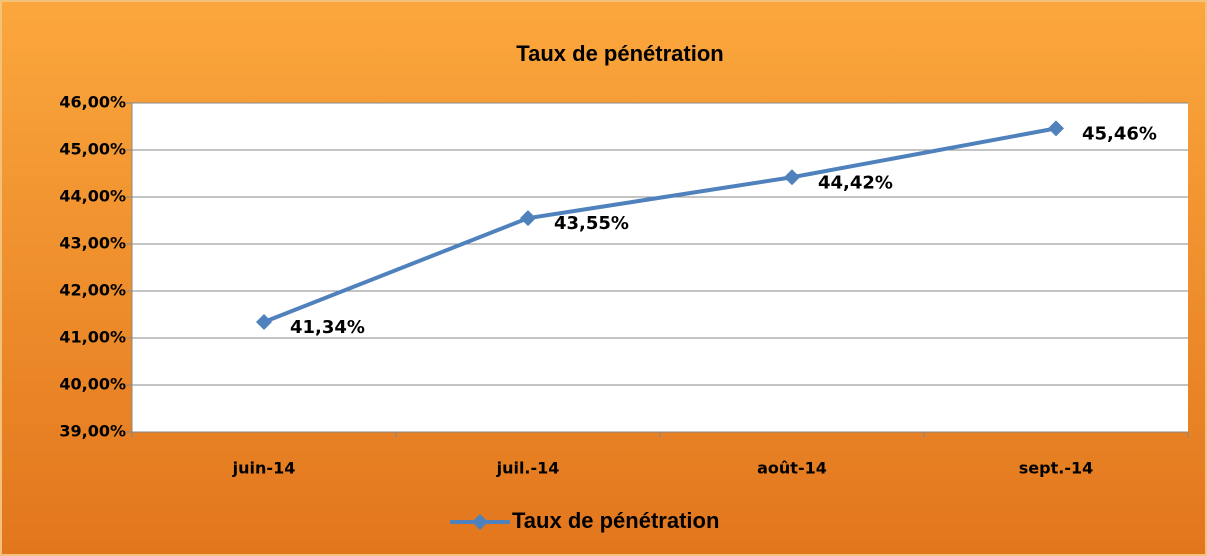 The width and height of the screenshot is (1207, 556). What do you see at coordinates (92, 290) in the screenshot?
I see `y-tick-label: 42,00%` at bounding box center [92, 290].